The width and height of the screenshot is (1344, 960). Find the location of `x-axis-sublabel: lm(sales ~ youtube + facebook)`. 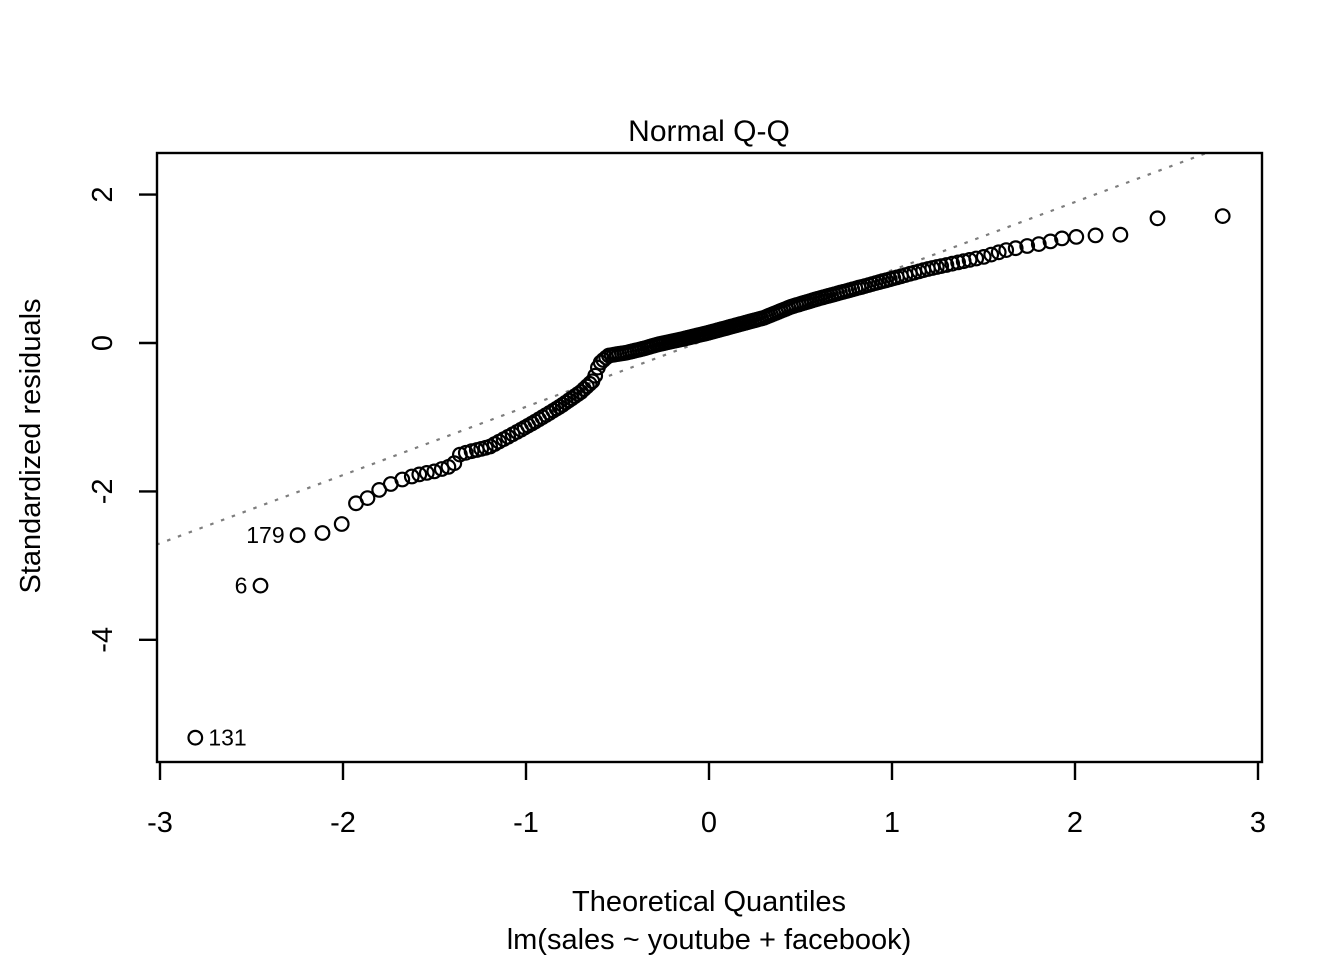

x-axis-sublabel: lm(sales ~ youtube + facebook) is located at coordinates (709, 940).